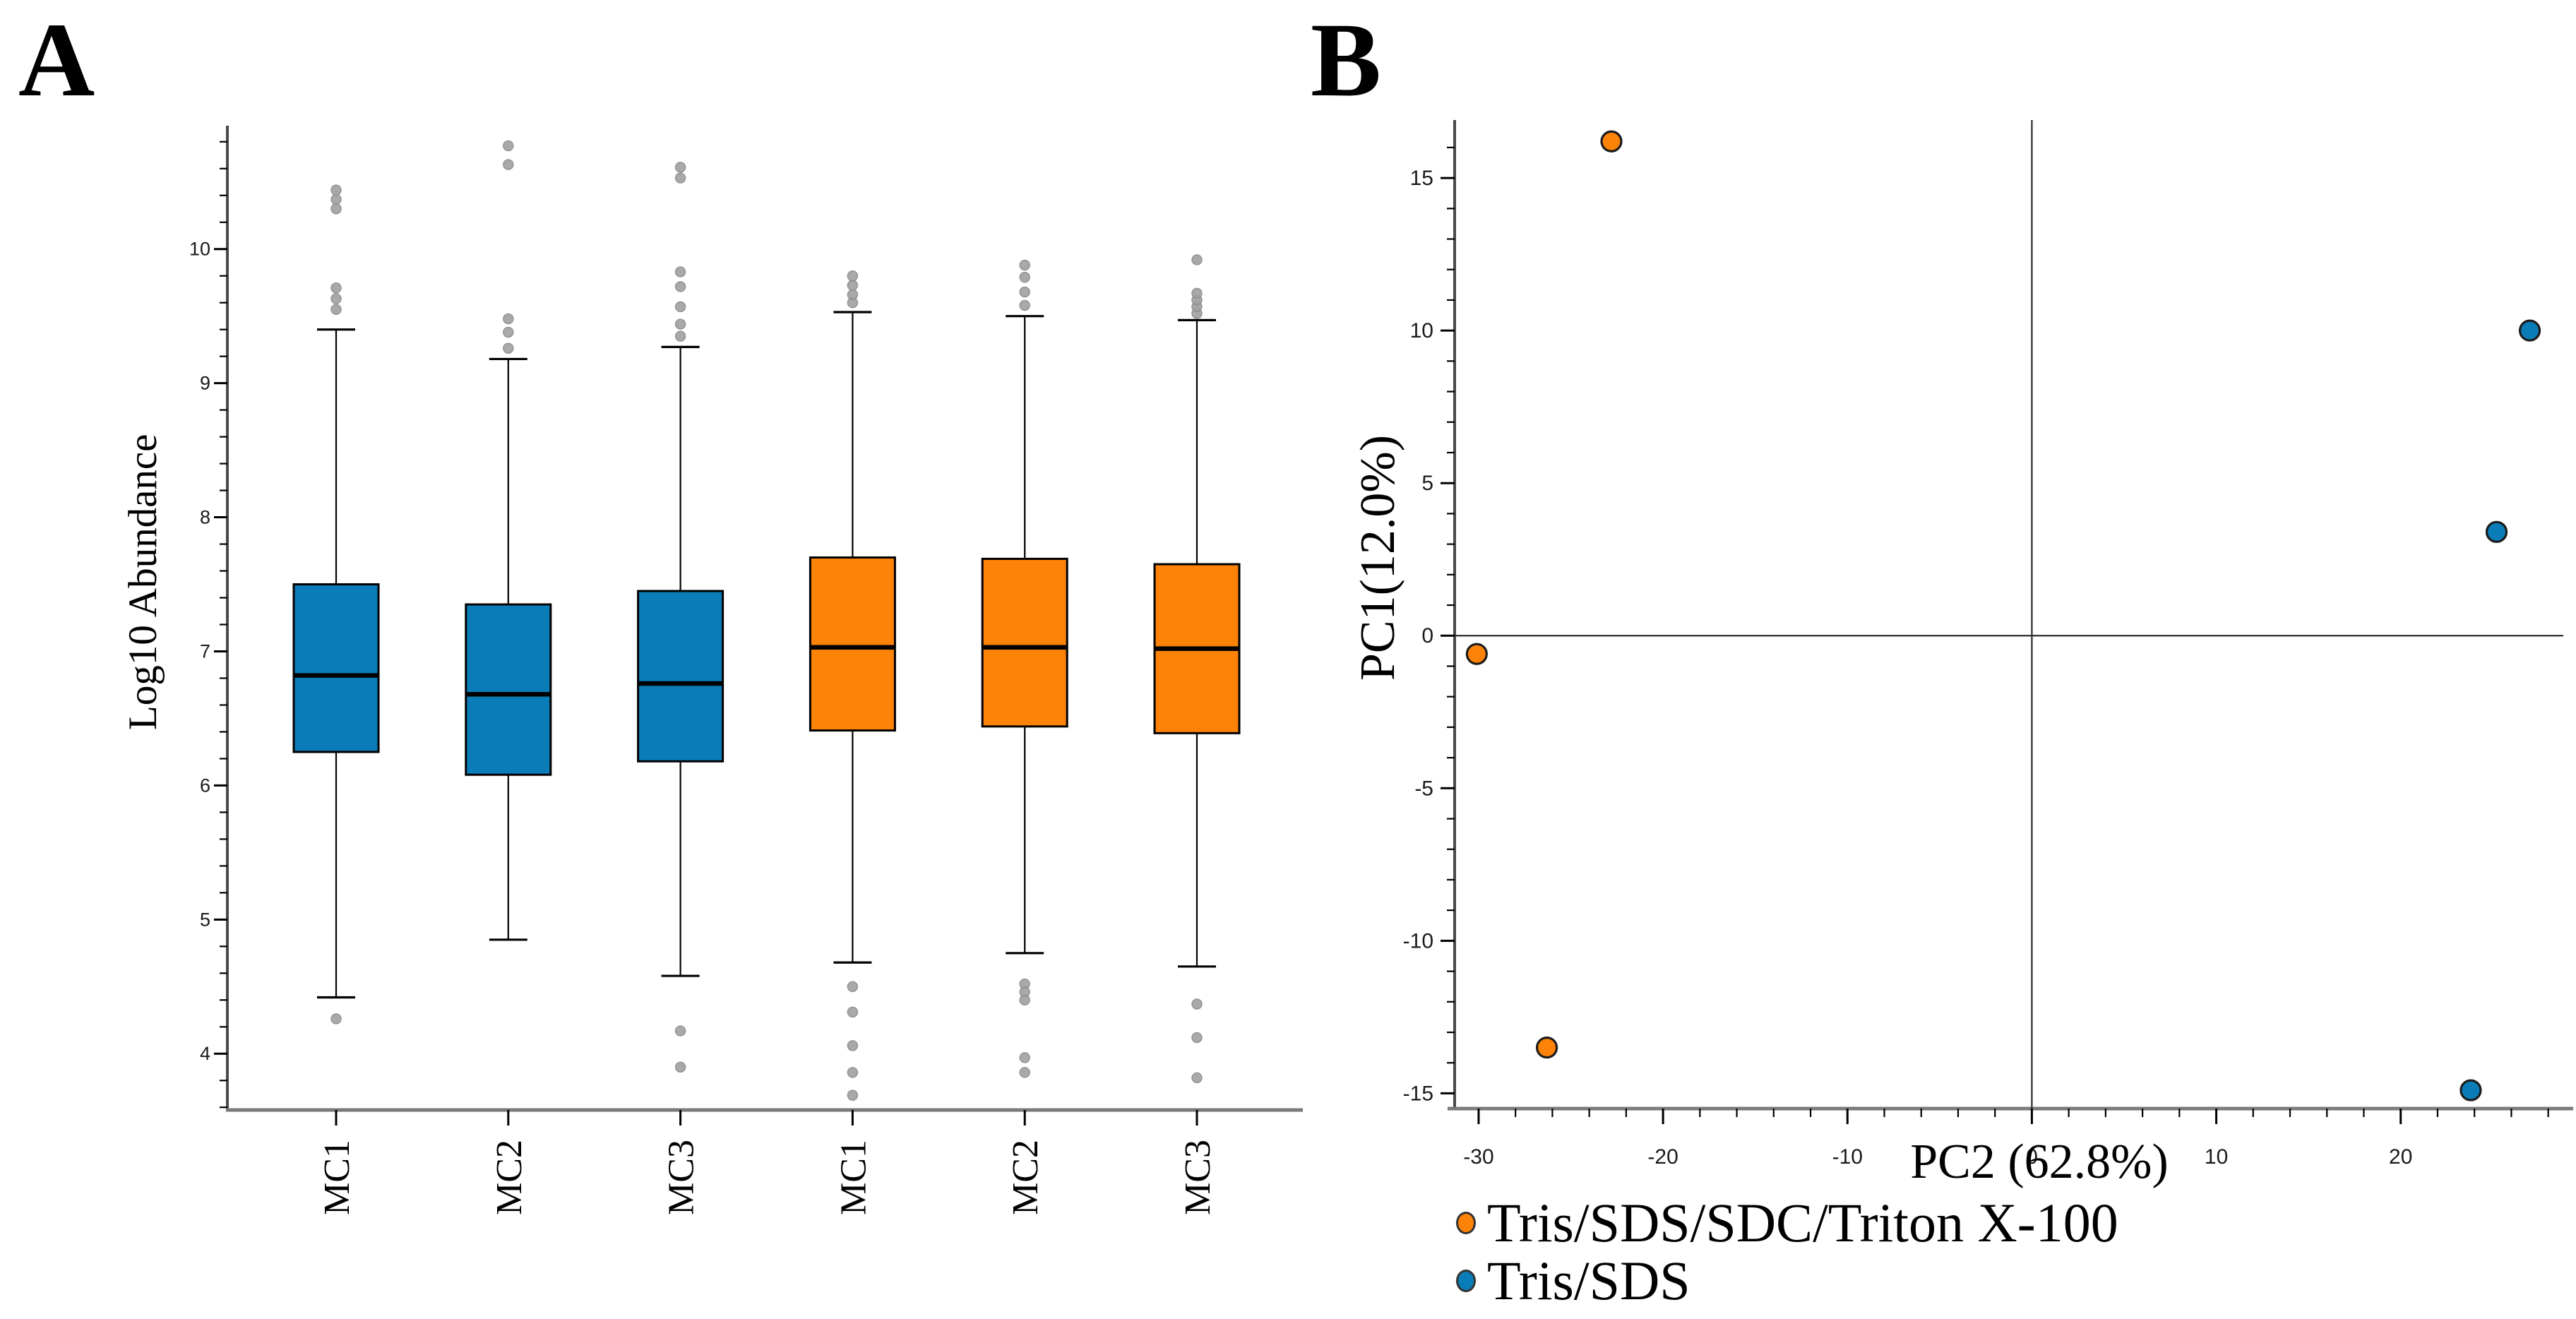  I want to click on b-y-tick-label: -5, so click(1423, 788).